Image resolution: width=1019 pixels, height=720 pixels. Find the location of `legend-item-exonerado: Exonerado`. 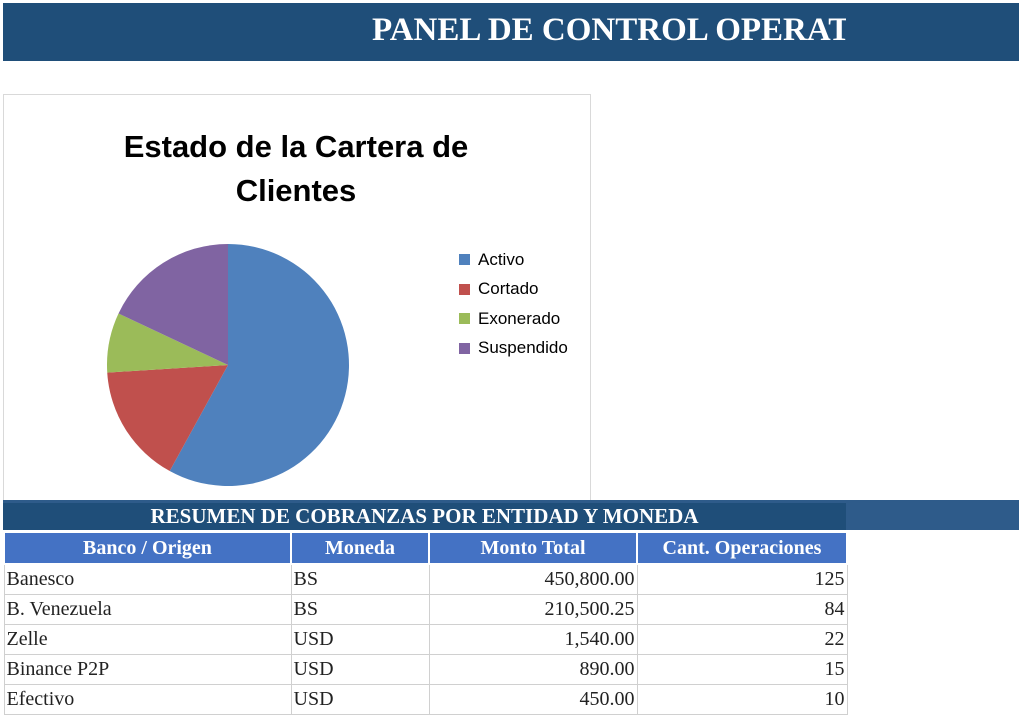

legend-item-exonerado: Exonerado is located at coordinates (513, 319).